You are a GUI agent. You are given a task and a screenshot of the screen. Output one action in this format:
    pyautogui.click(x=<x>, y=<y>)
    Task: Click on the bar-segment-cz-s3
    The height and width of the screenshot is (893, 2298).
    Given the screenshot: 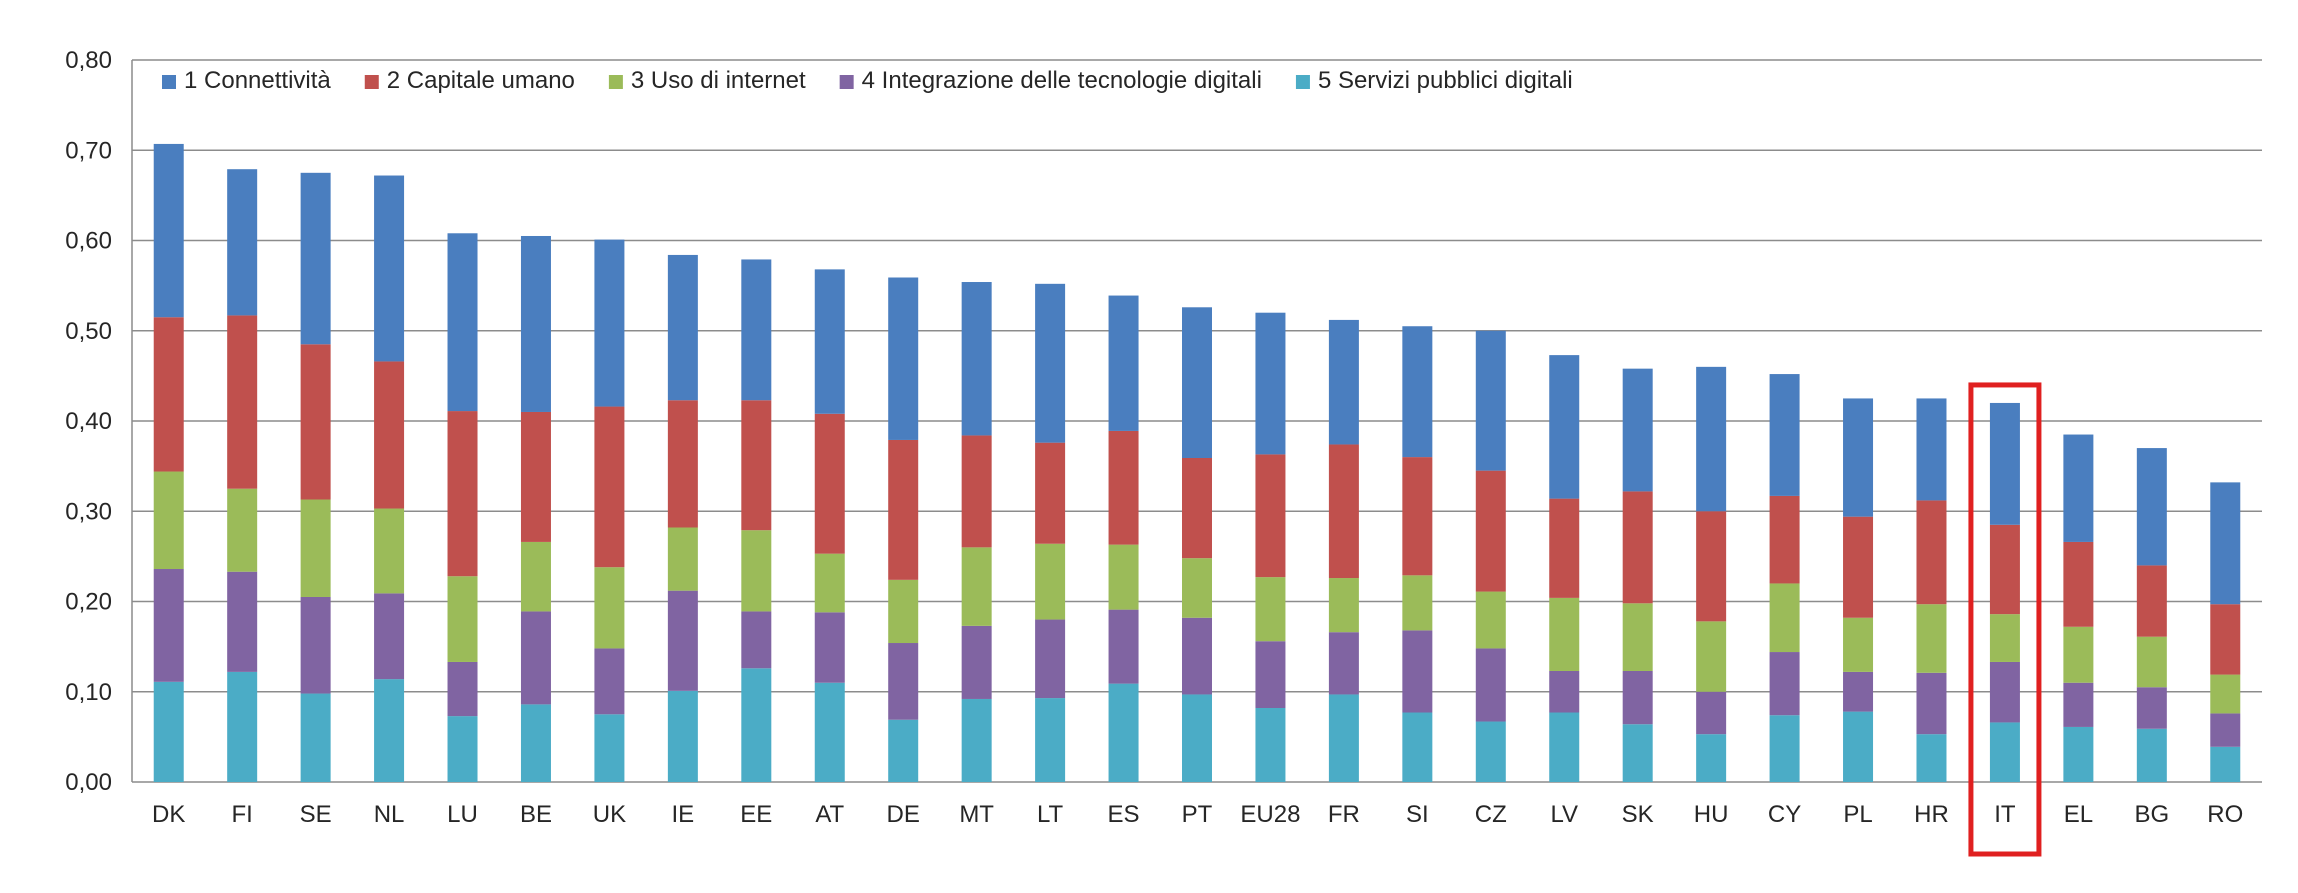 What is the action you would take?
    pyautogui.click(x=1490, y=620)
    